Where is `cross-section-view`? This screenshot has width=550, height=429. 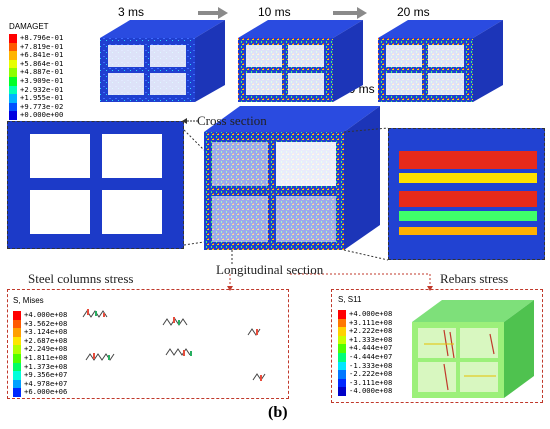
cross-section-view is located at coordinates (95, 185).